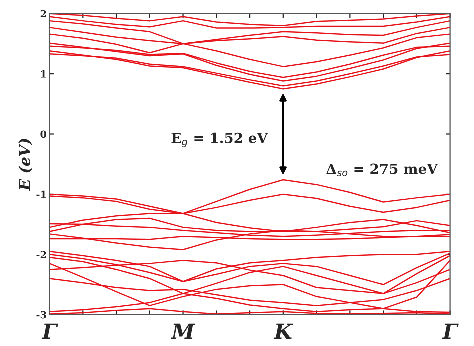 This screenshot has height=346, width=474. I want to click on y-tick-label: 2, so click(43, 14).